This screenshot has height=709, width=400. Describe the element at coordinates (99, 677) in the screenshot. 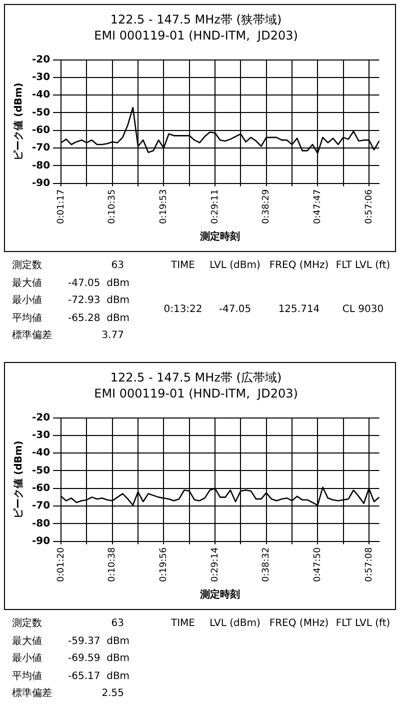

I see `text: -65.17 dBm` at that location.